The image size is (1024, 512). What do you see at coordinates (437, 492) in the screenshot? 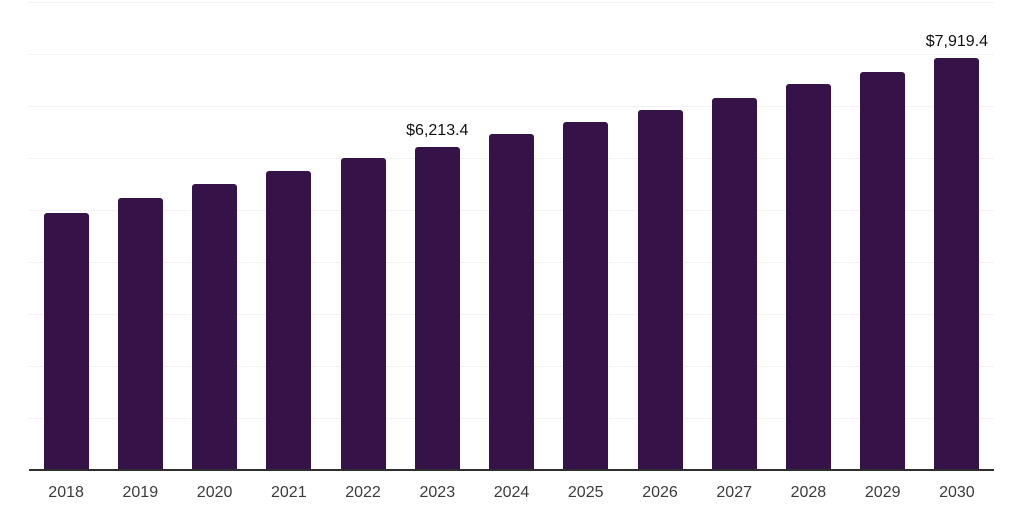
I see `x-tick-2023: 2023` at bounding box center [437, 492].